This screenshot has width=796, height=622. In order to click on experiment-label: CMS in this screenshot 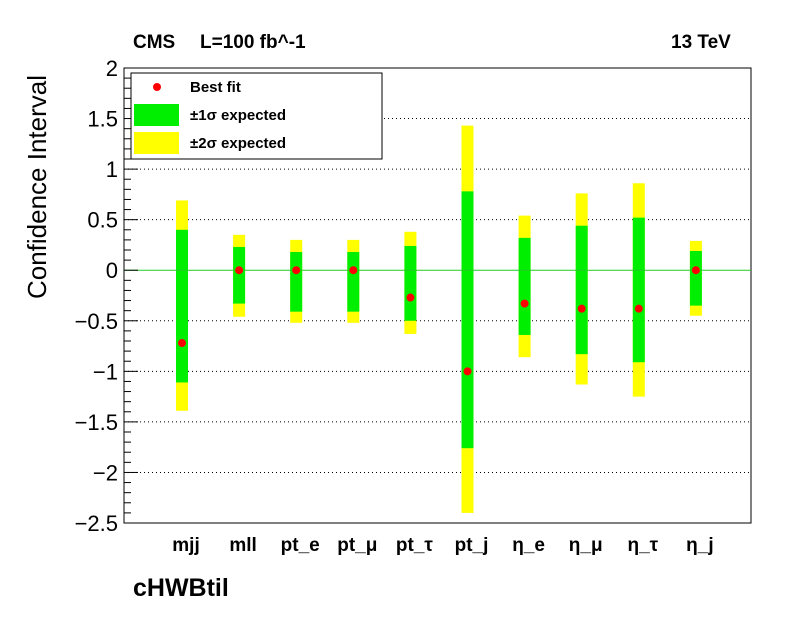, I will do `click(154, 42)`.